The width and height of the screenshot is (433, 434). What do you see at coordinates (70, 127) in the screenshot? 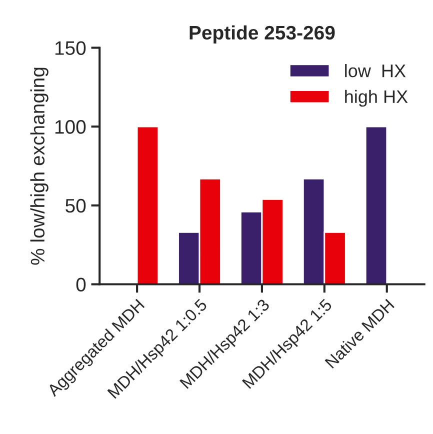
I see `y-tick-label: 100` at bounding box center [70, 127].